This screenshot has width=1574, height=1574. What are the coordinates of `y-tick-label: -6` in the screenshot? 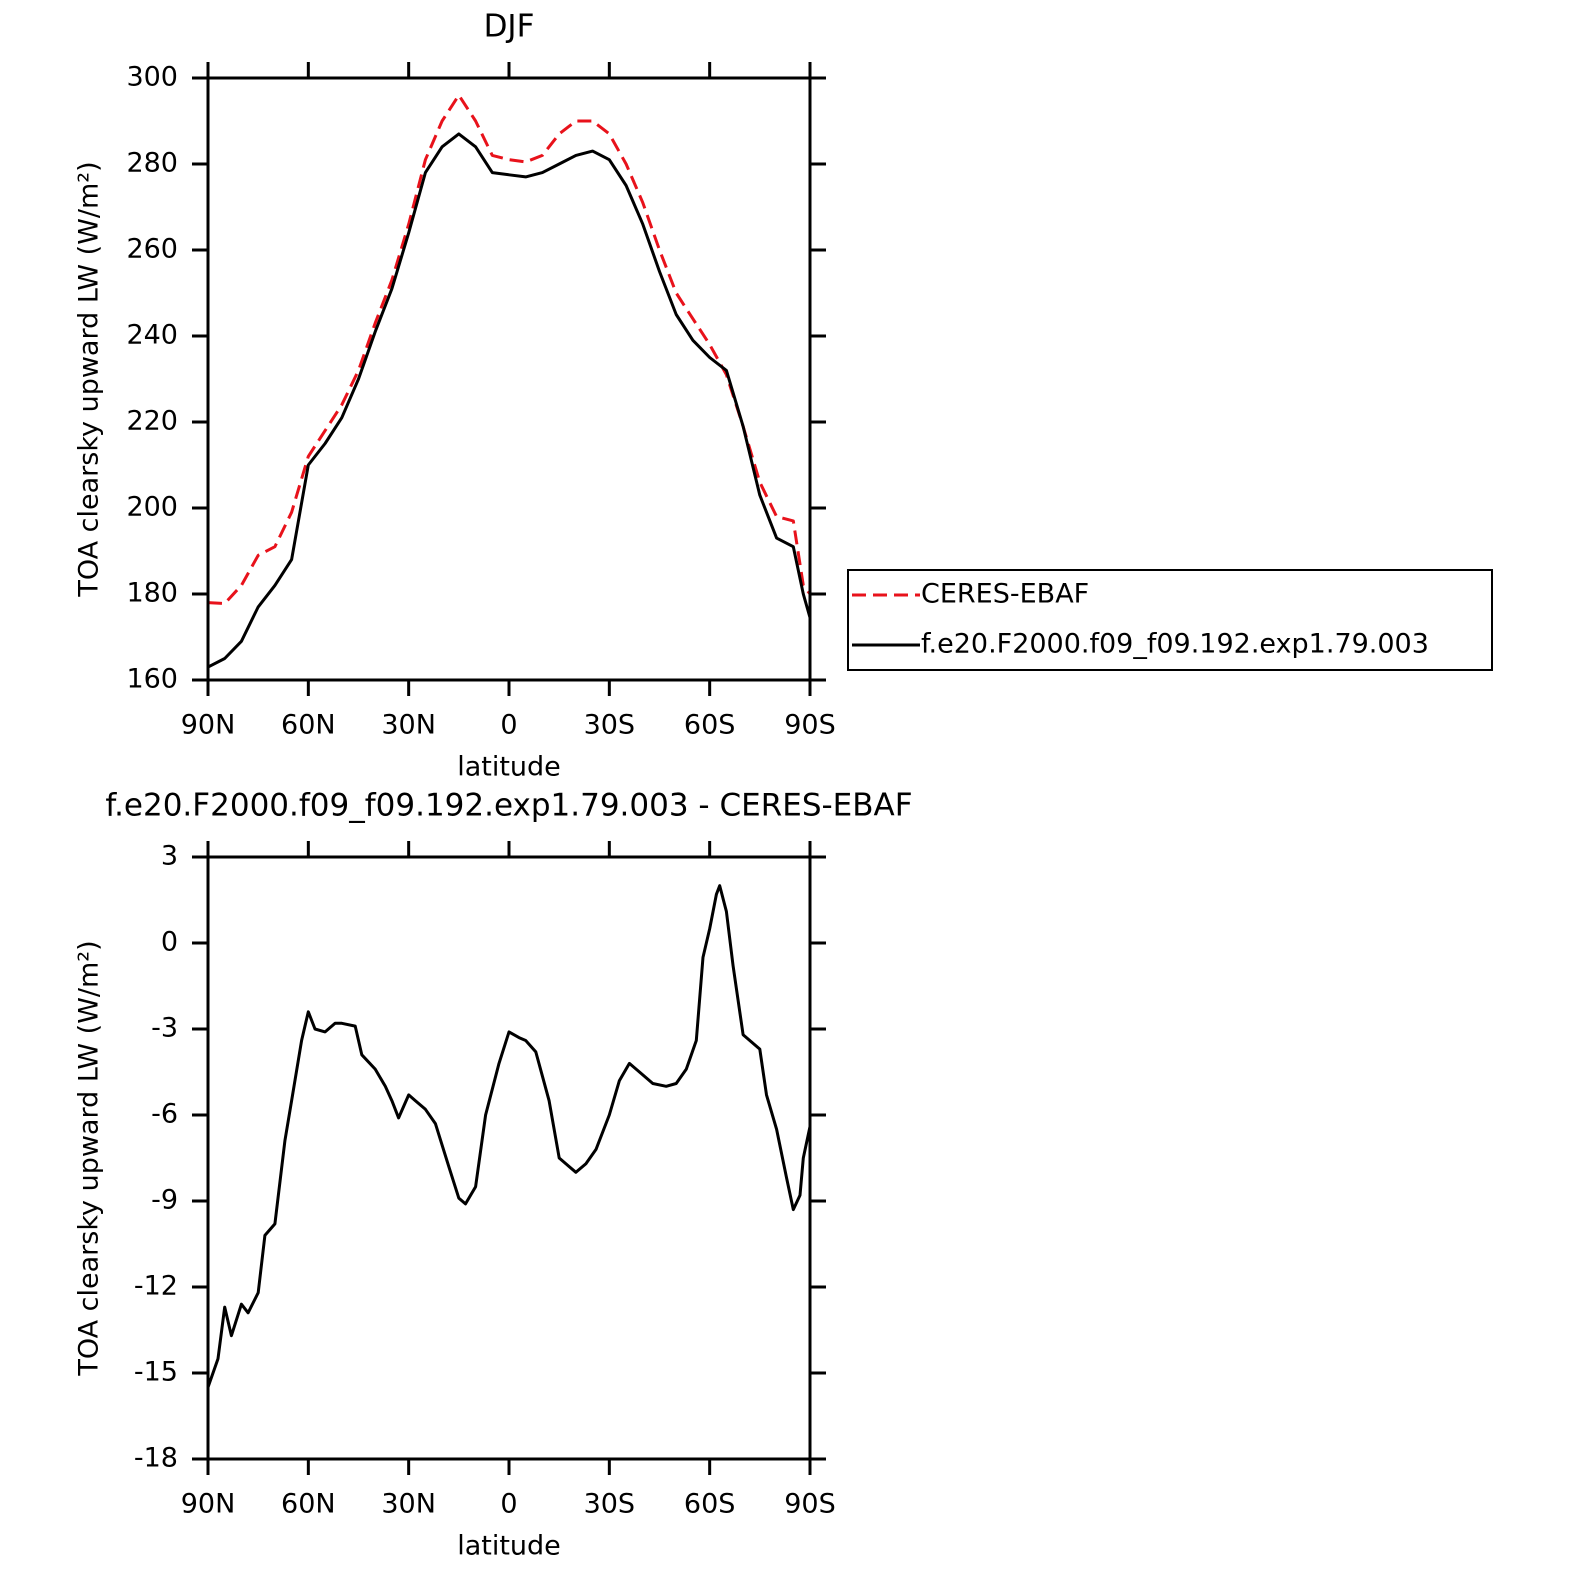 It's located at (164, 1114).